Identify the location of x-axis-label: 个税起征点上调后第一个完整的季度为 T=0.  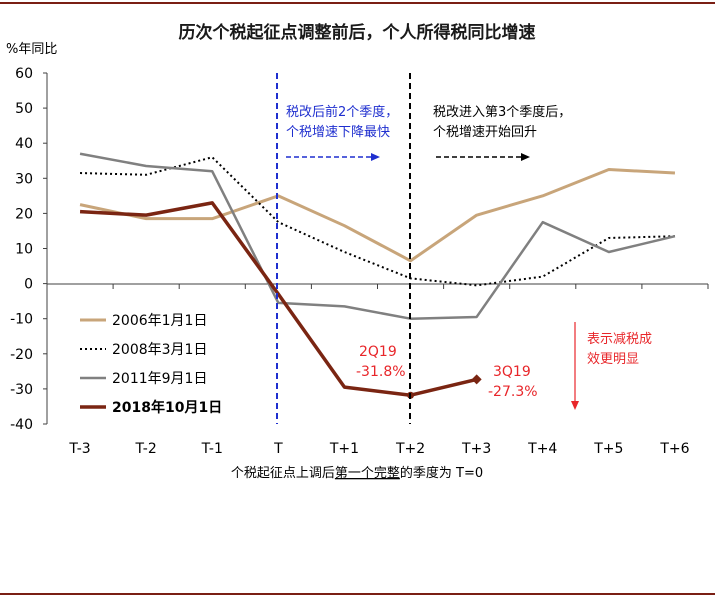
(357, 473).